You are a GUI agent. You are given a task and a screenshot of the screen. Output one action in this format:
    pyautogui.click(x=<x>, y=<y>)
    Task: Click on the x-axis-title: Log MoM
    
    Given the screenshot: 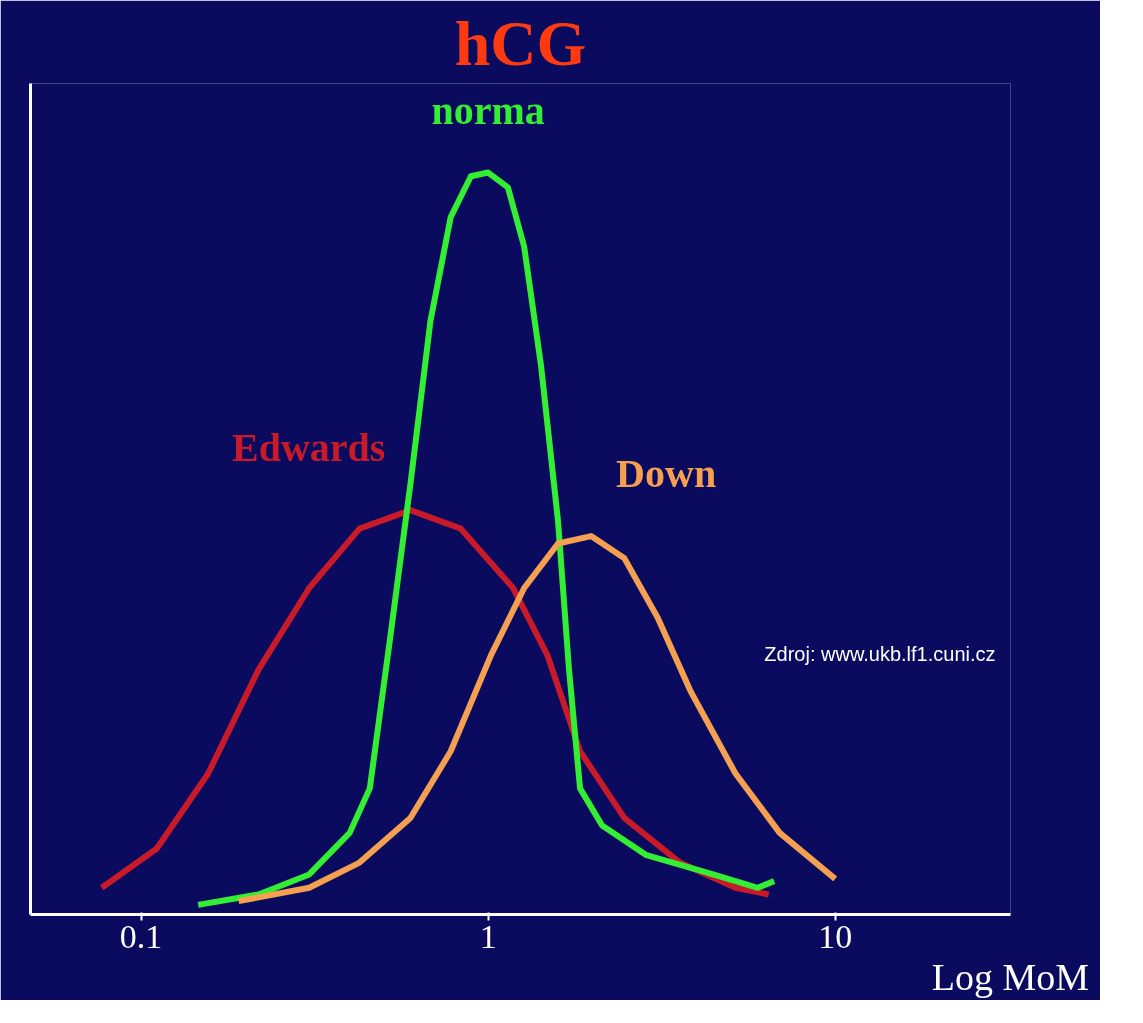 What is the action you would take?
    pyautogui.click(x=1010, y=976)
    